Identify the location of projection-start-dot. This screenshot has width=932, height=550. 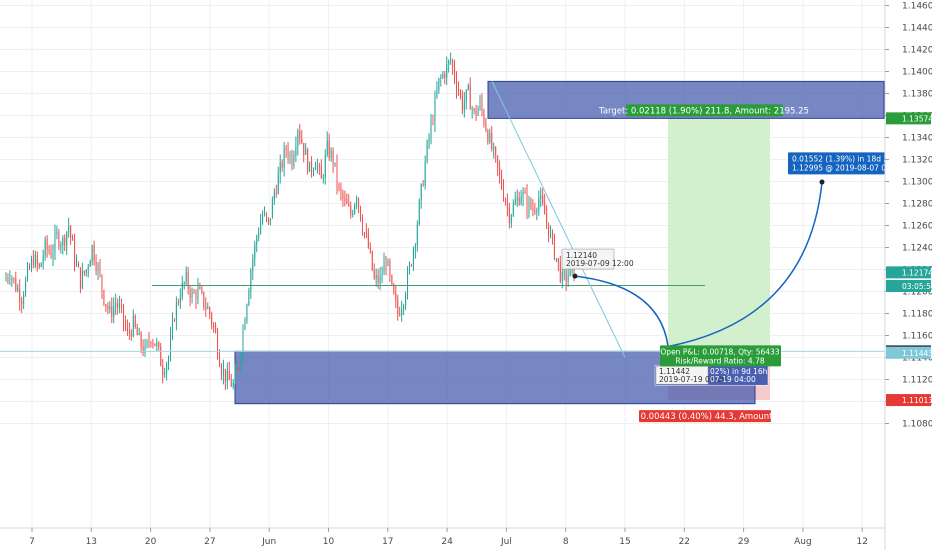
(575, 276).